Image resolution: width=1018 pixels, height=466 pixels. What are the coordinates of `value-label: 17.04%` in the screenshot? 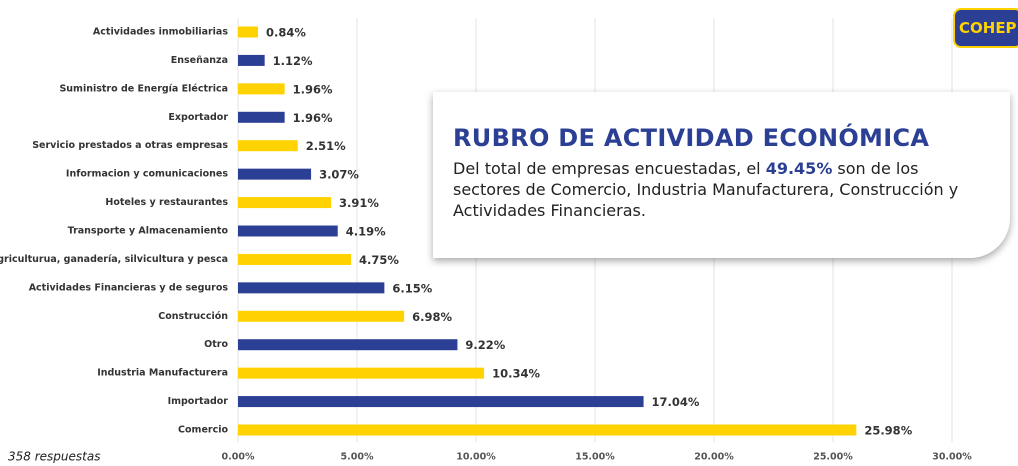 It's located at (676, 402).